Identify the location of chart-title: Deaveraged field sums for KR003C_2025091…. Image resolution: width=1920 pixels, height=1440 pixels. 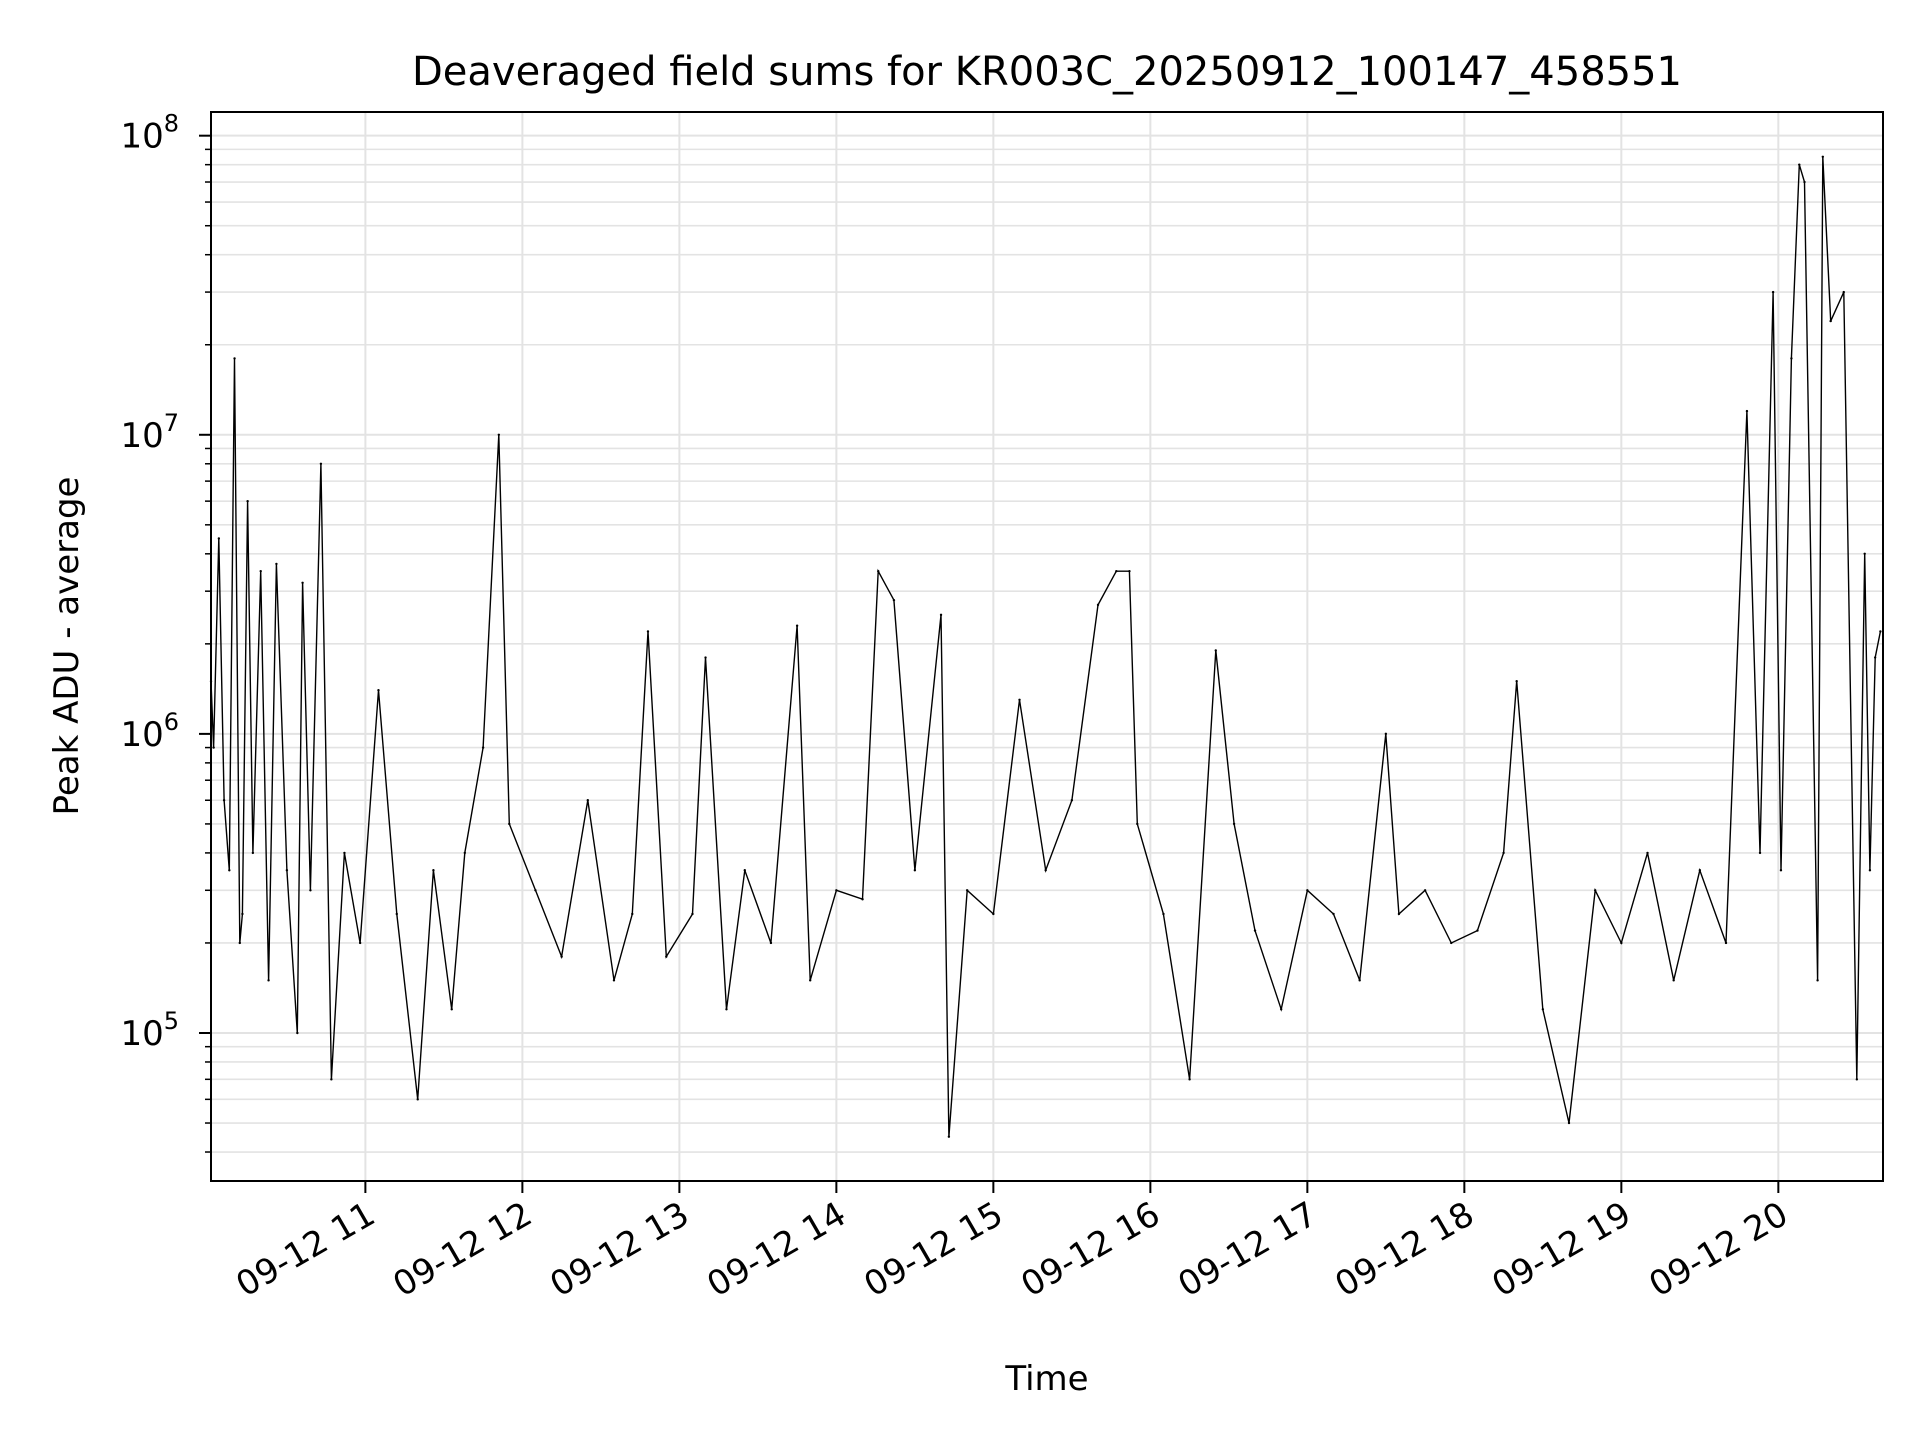
(1047, 72).